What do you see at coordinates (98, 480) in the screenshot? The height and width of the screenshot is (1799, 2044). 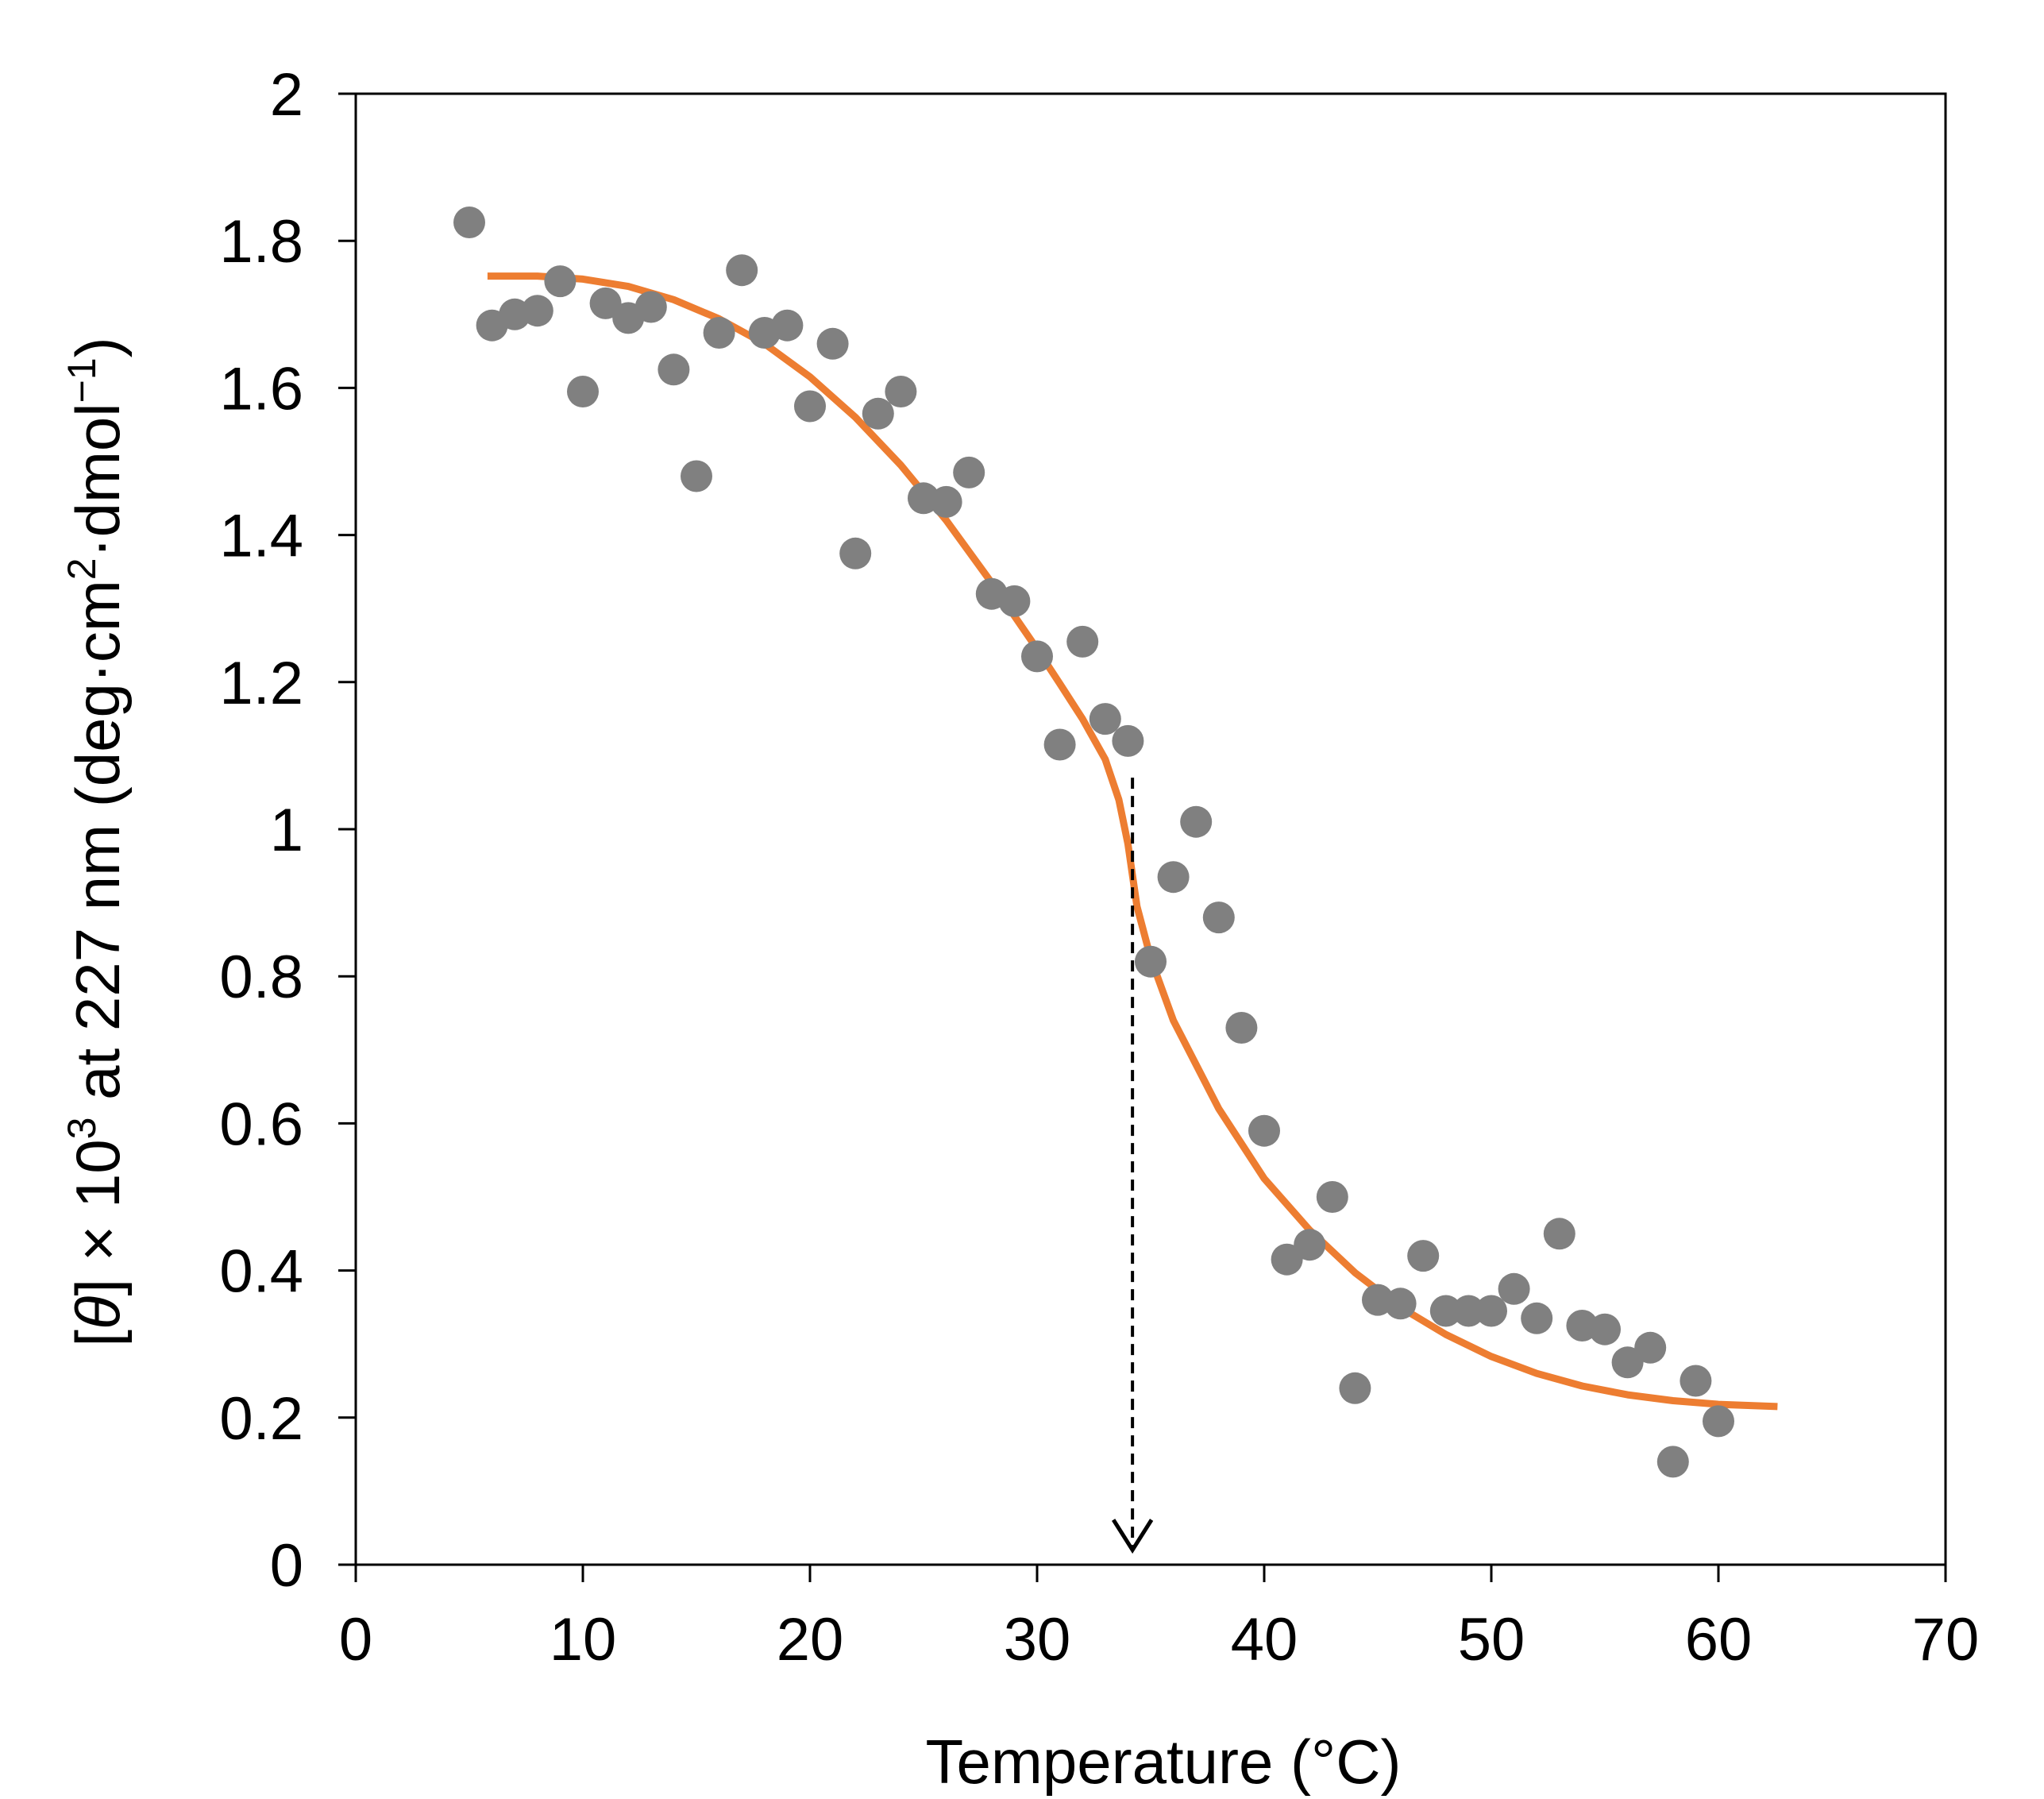 I see `y-title-units2: ·dmol` at bounding box center [98, 480].